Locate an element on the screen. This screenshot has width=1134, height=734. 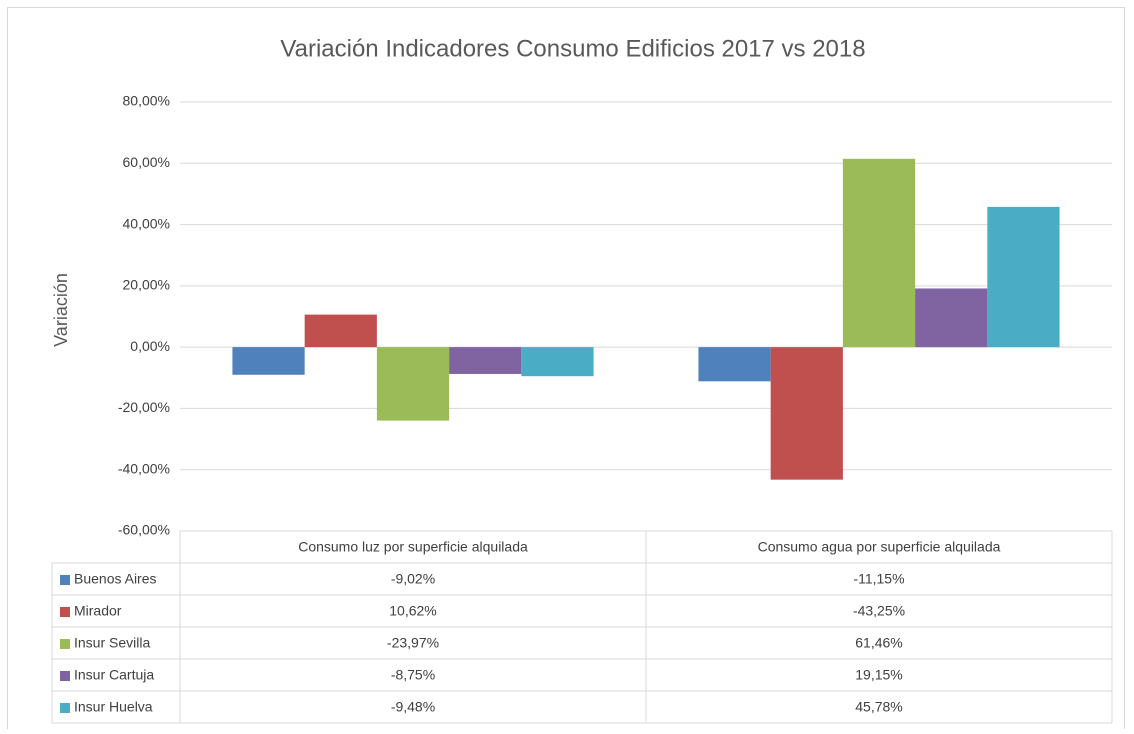
table-value: -8,75% is located at coordinates (413, 675).